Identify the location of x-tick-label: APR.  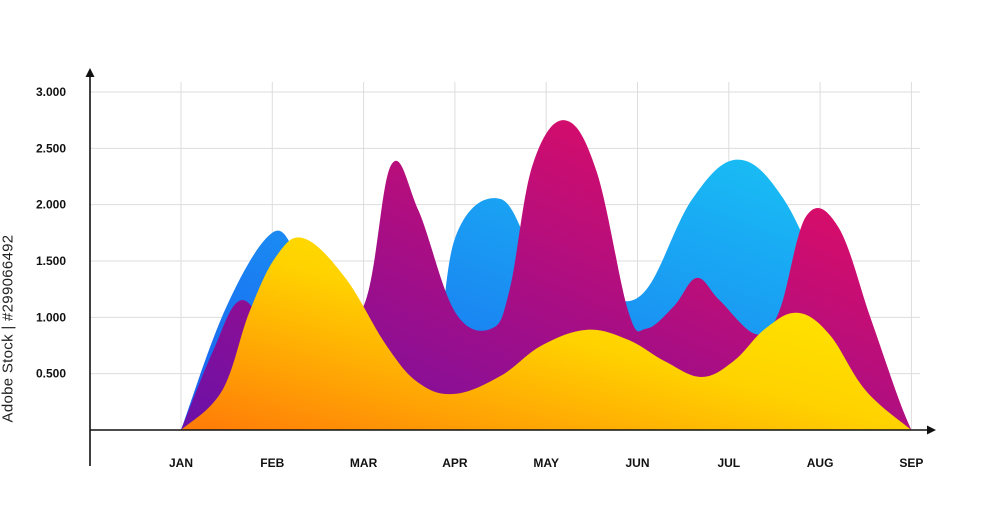
(455, 463).